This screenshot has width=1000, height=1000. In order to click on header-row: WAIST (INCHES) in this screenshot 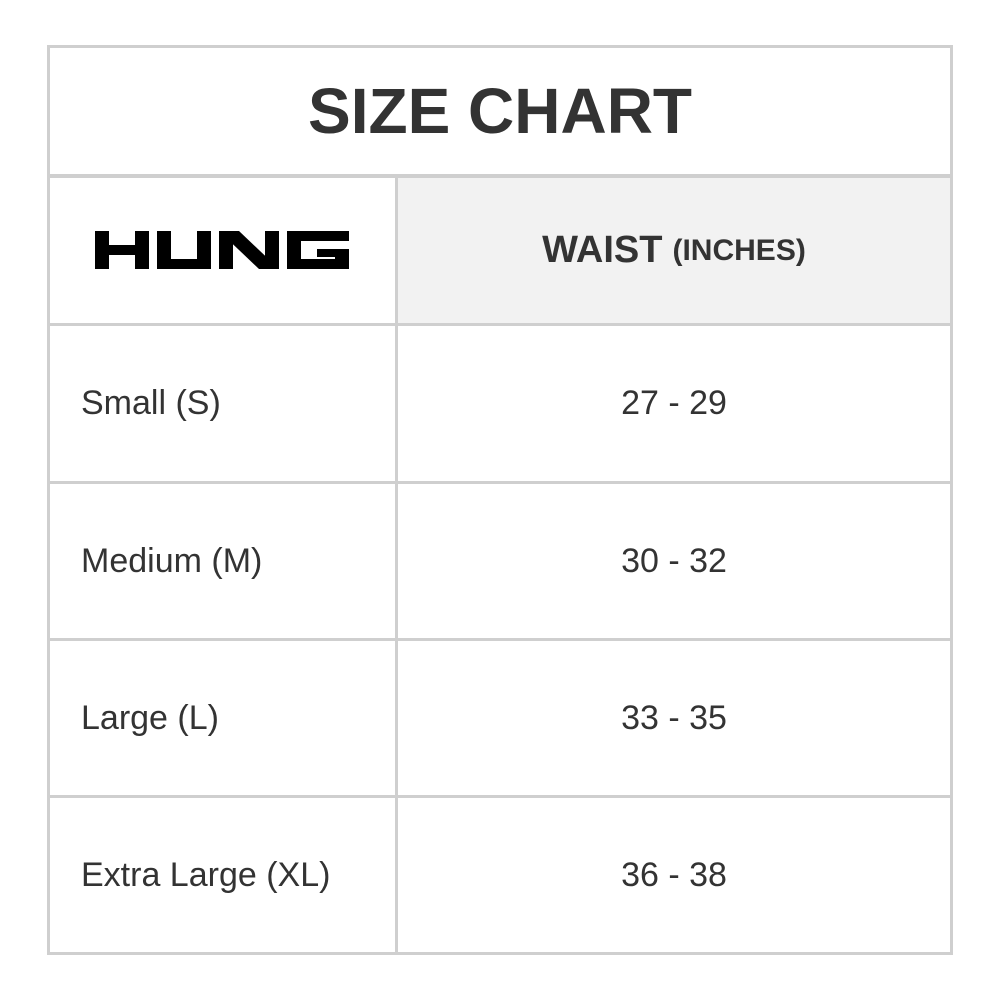, I will do `click(500, 252)`.